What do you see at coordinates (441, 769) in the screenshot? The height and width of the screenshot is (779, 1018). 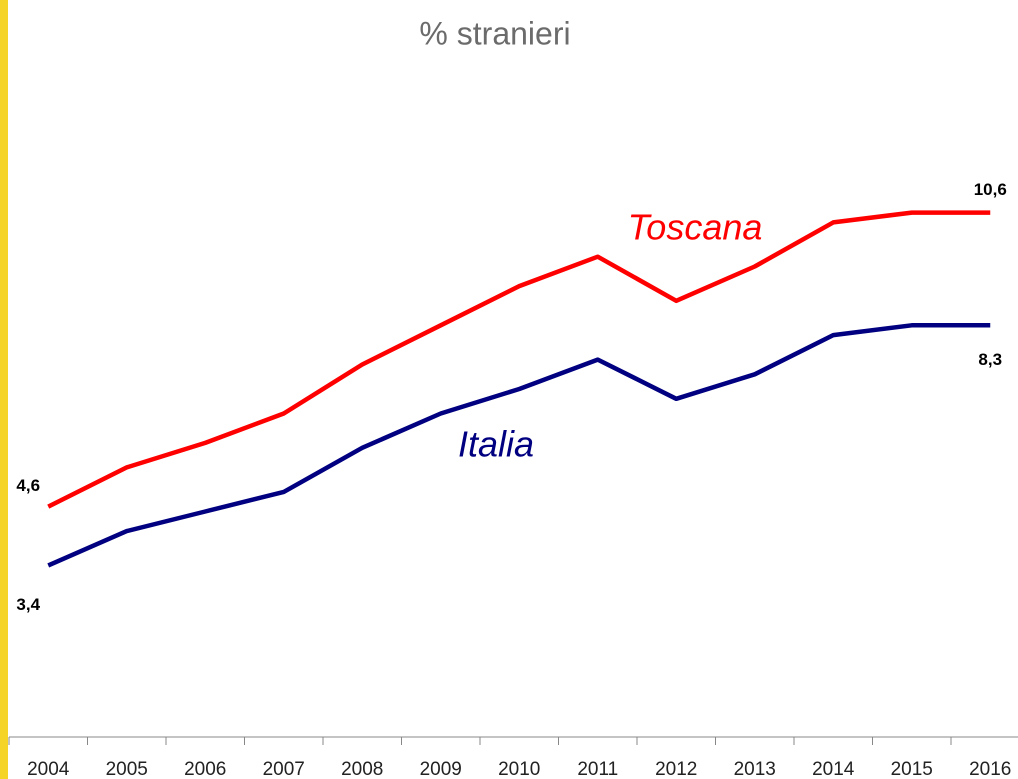 I see `x-tick-label: 2009` at bounding box center [441, 769].